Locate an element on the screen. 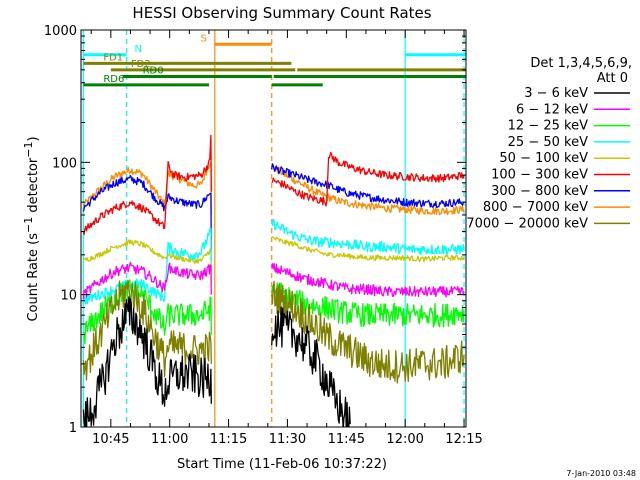 This screenshot has width=640, height=480. legend-label: 12 − 25 keV is located at coordinates (548, 126).